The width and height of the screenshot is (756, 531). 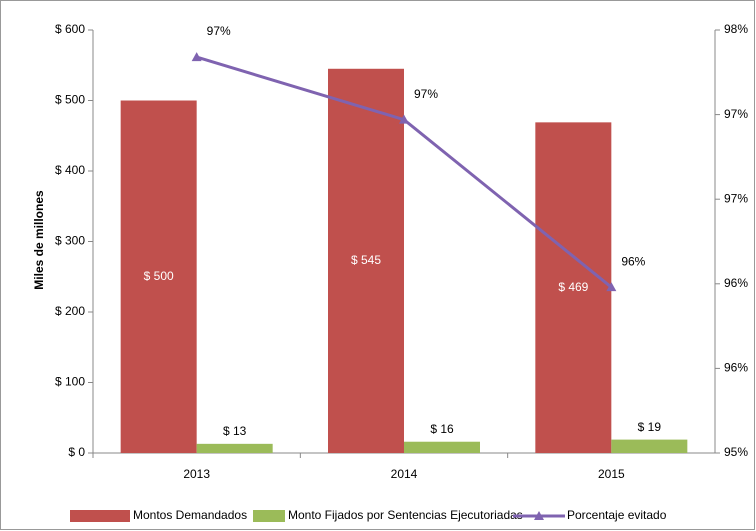 What do you see at coordinates (611, 474) in the screenshot?
I see `x-tick-label: 2015` at bounding box center [611, 474].